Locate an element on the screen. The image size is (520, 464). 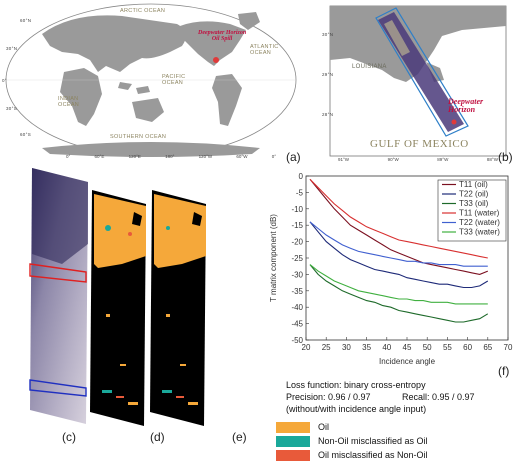
x-tick-label: 40 is located at coordinates (386, 347).